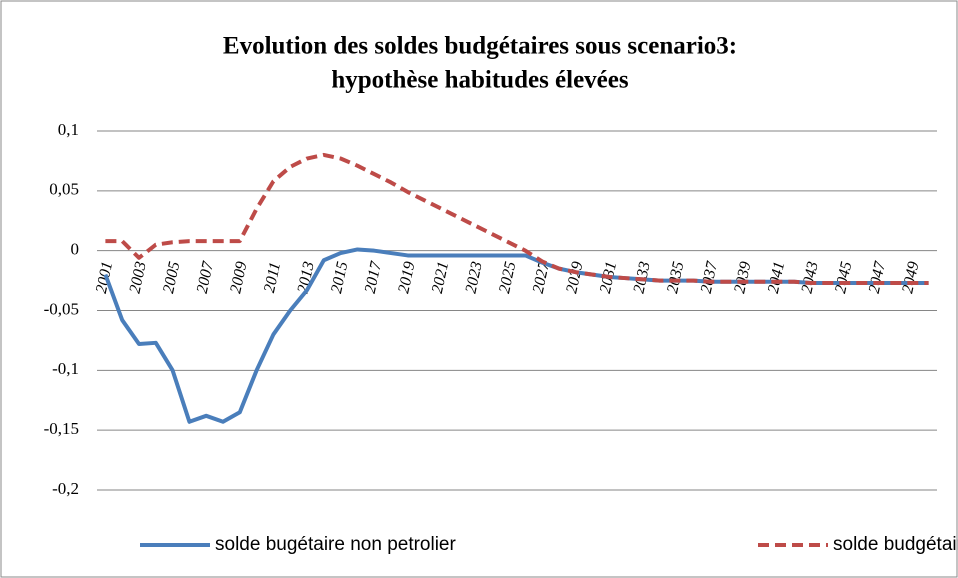 The image size is (958, 578). I want to click on y-tick-label: -0,1, so click(65, 368).